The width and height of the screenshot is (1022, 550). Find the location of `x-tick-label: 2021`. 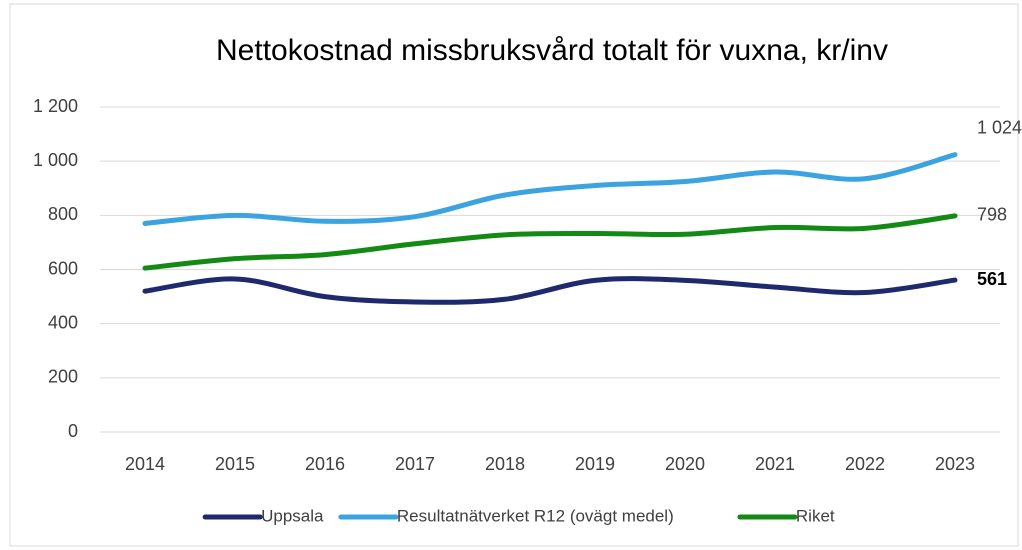

x-tick-label: 2021 is located at coordinates (775, 464).